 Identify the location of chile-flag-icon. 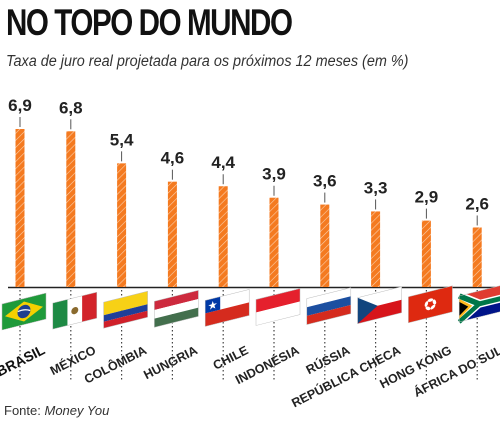
(227, 308).